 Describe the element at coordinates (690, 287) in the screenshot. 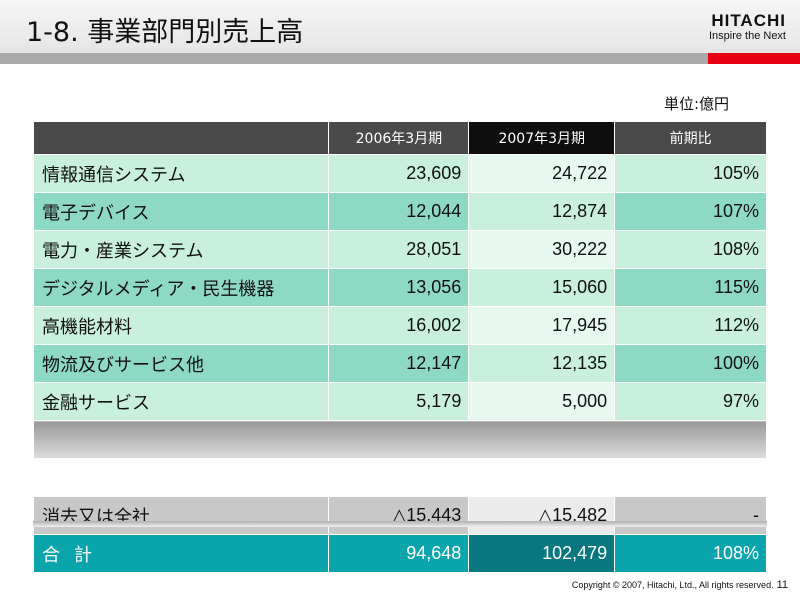

I see `yoy-ratio: 115%` at that location.